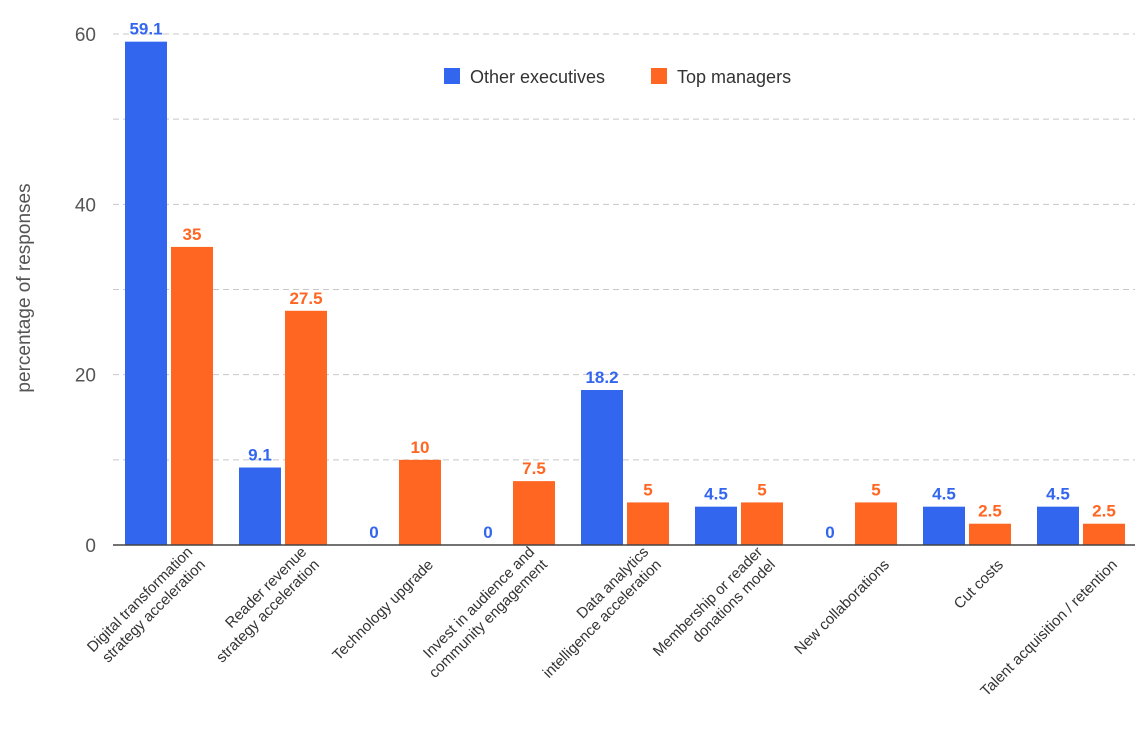  What do you see at coordinates (192, 234) in the screenshot?
I see `data-label-top-managers: 35` at bounding box center [192, 234].